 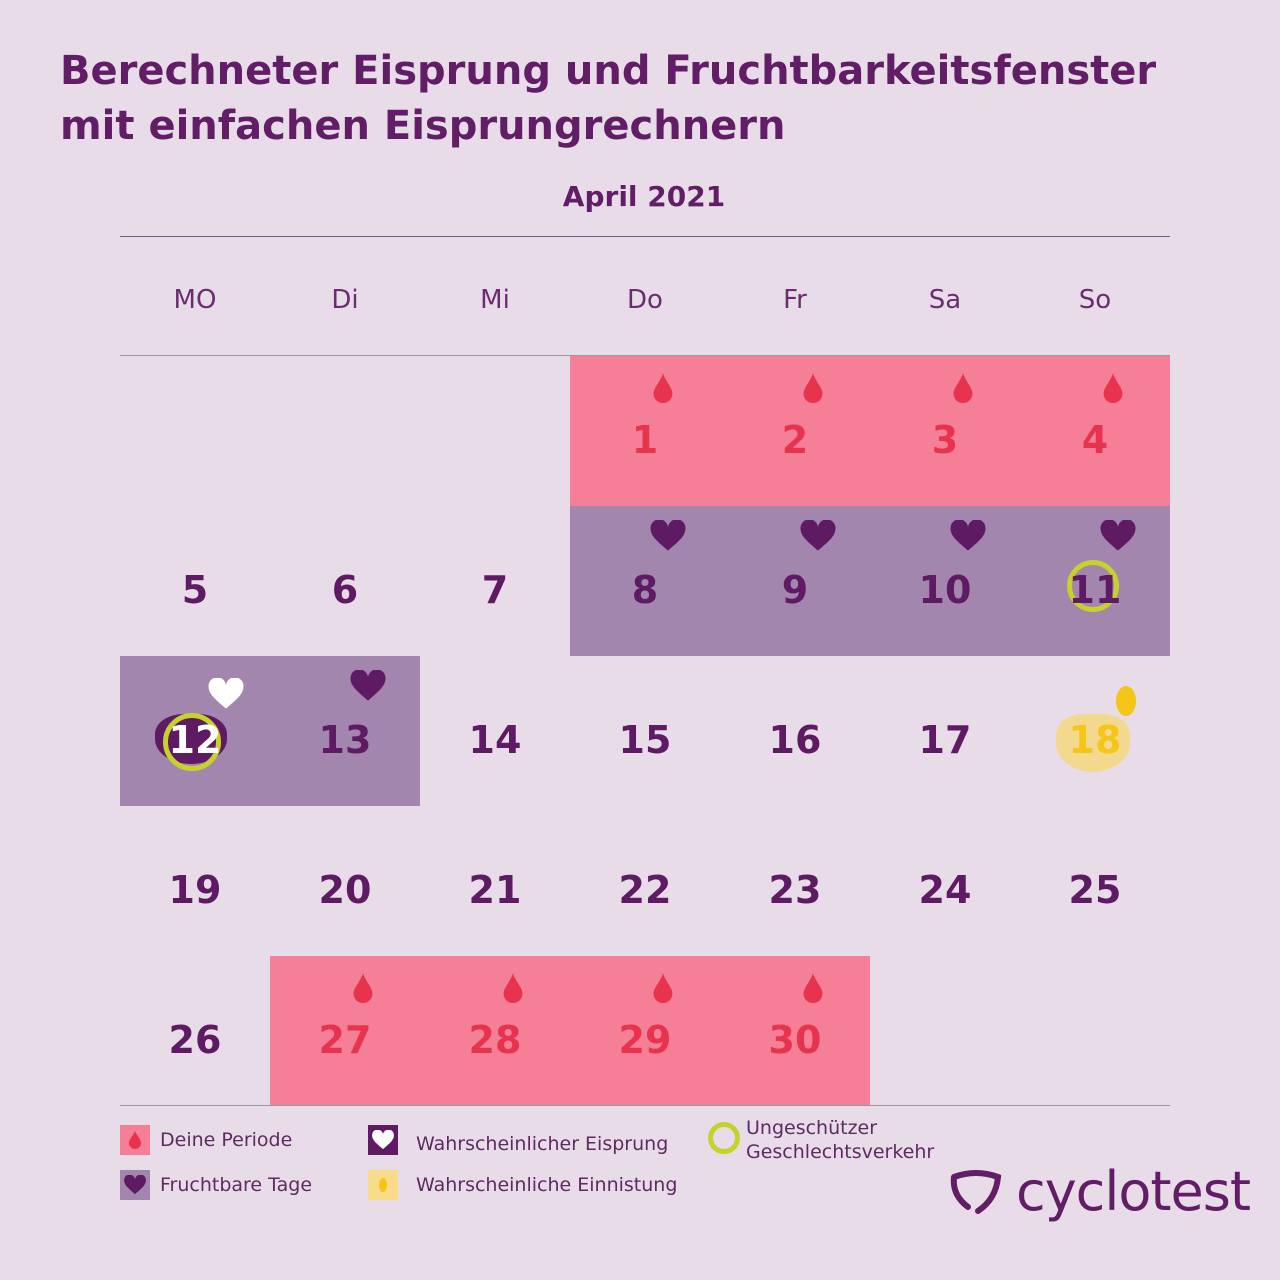 I want to click on legend-period: Deine Periode, so click(x=206, y=1140).